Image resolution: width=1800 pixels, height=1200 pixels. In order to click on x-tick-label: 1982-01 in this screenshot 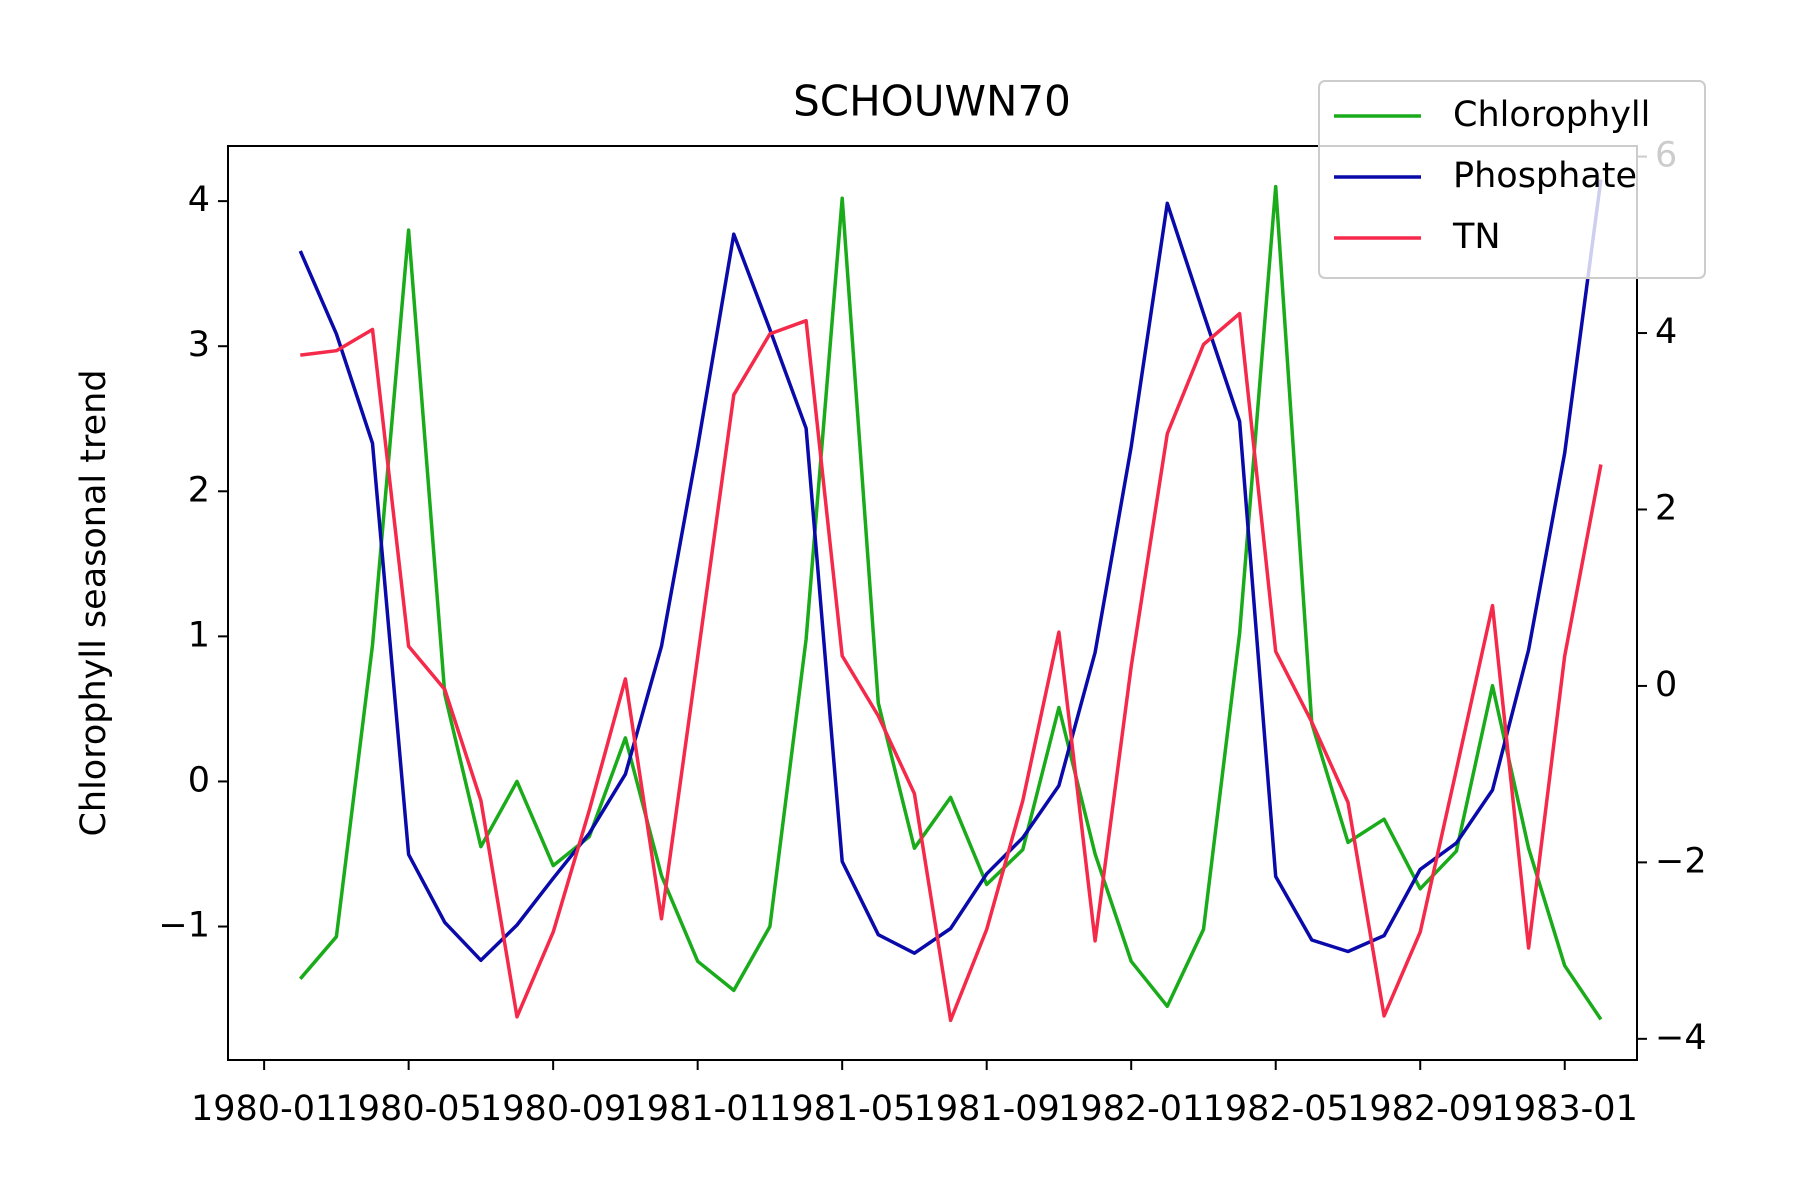, I will do `click(1131, 1109)`.